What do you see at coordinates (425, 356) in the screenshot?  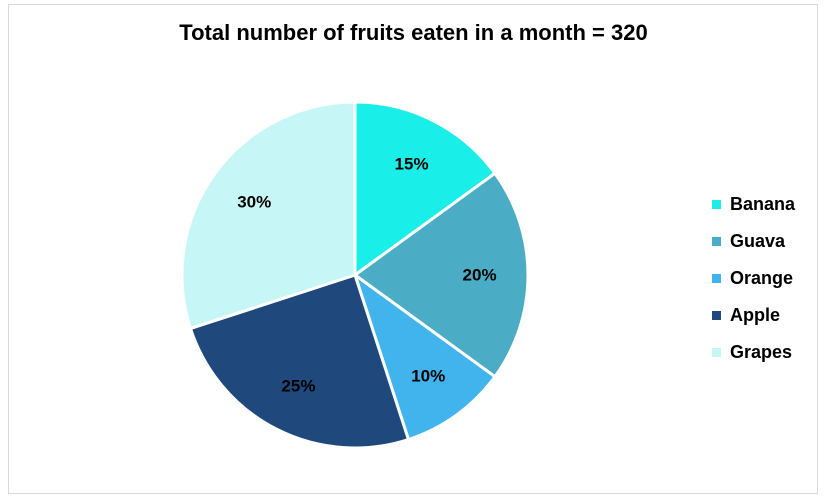 I see `pie-slice-orange` at bounding box center [425, 356].